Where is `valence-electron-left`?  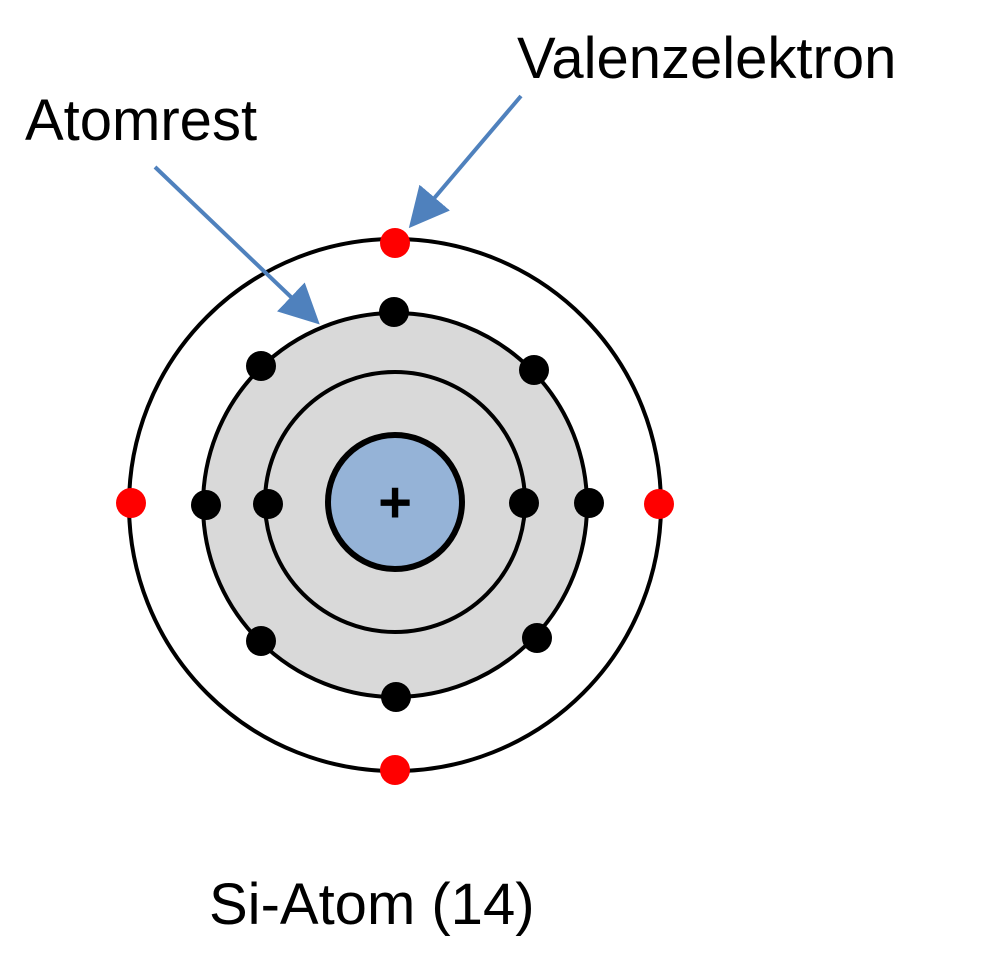
valence-electron-left is located at coordinates (131, 503).